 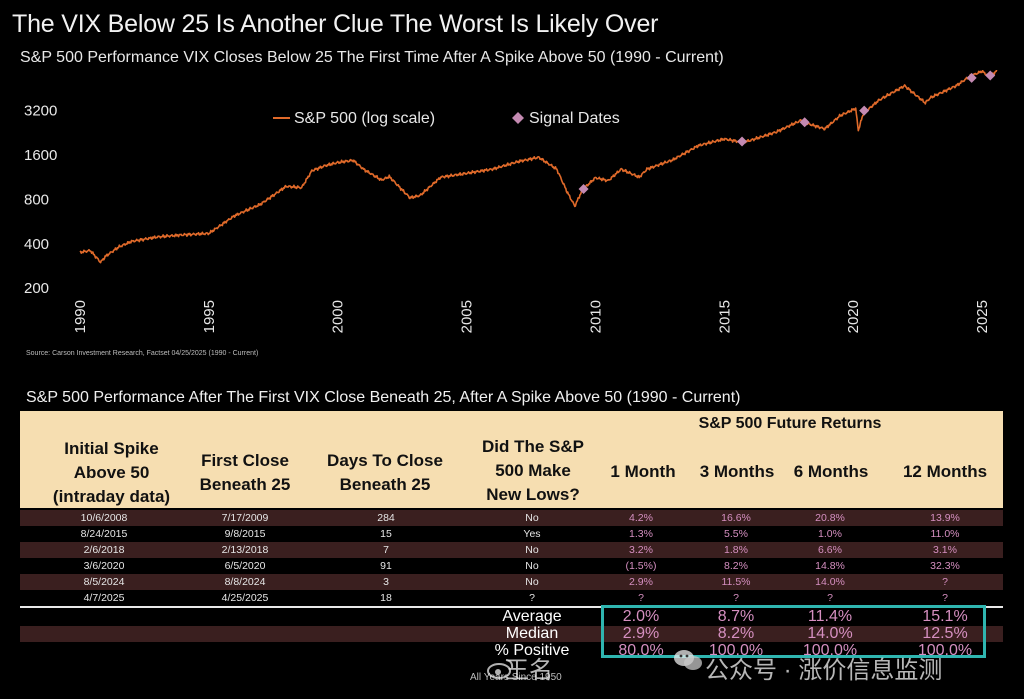 I want to click on x-tick-label: 1995, so click(x=209, y=316).